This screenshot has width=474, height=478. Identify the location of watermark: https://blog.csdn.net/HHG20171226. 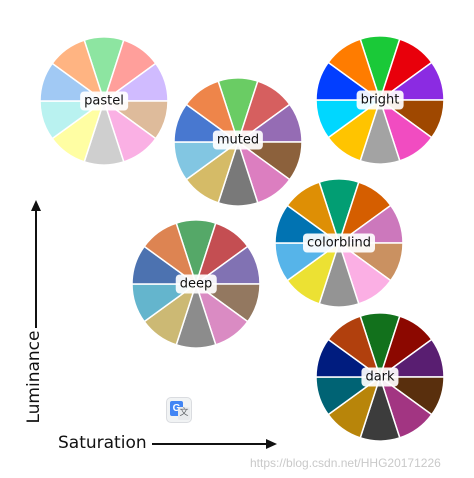
(345, 463).